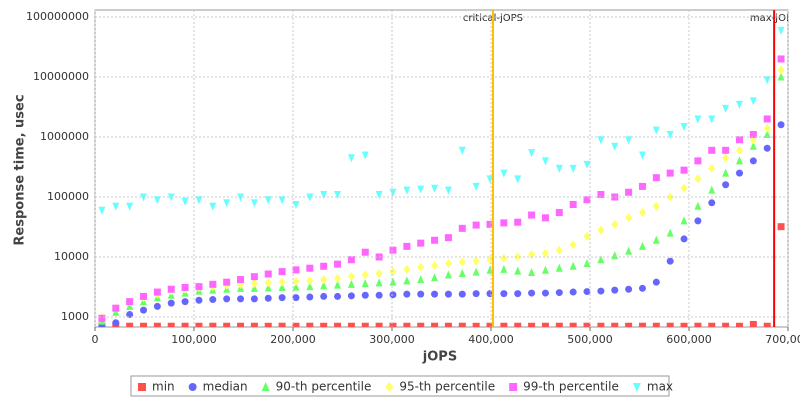  I want to click on x-tick-label: 0, so click(95, 339).